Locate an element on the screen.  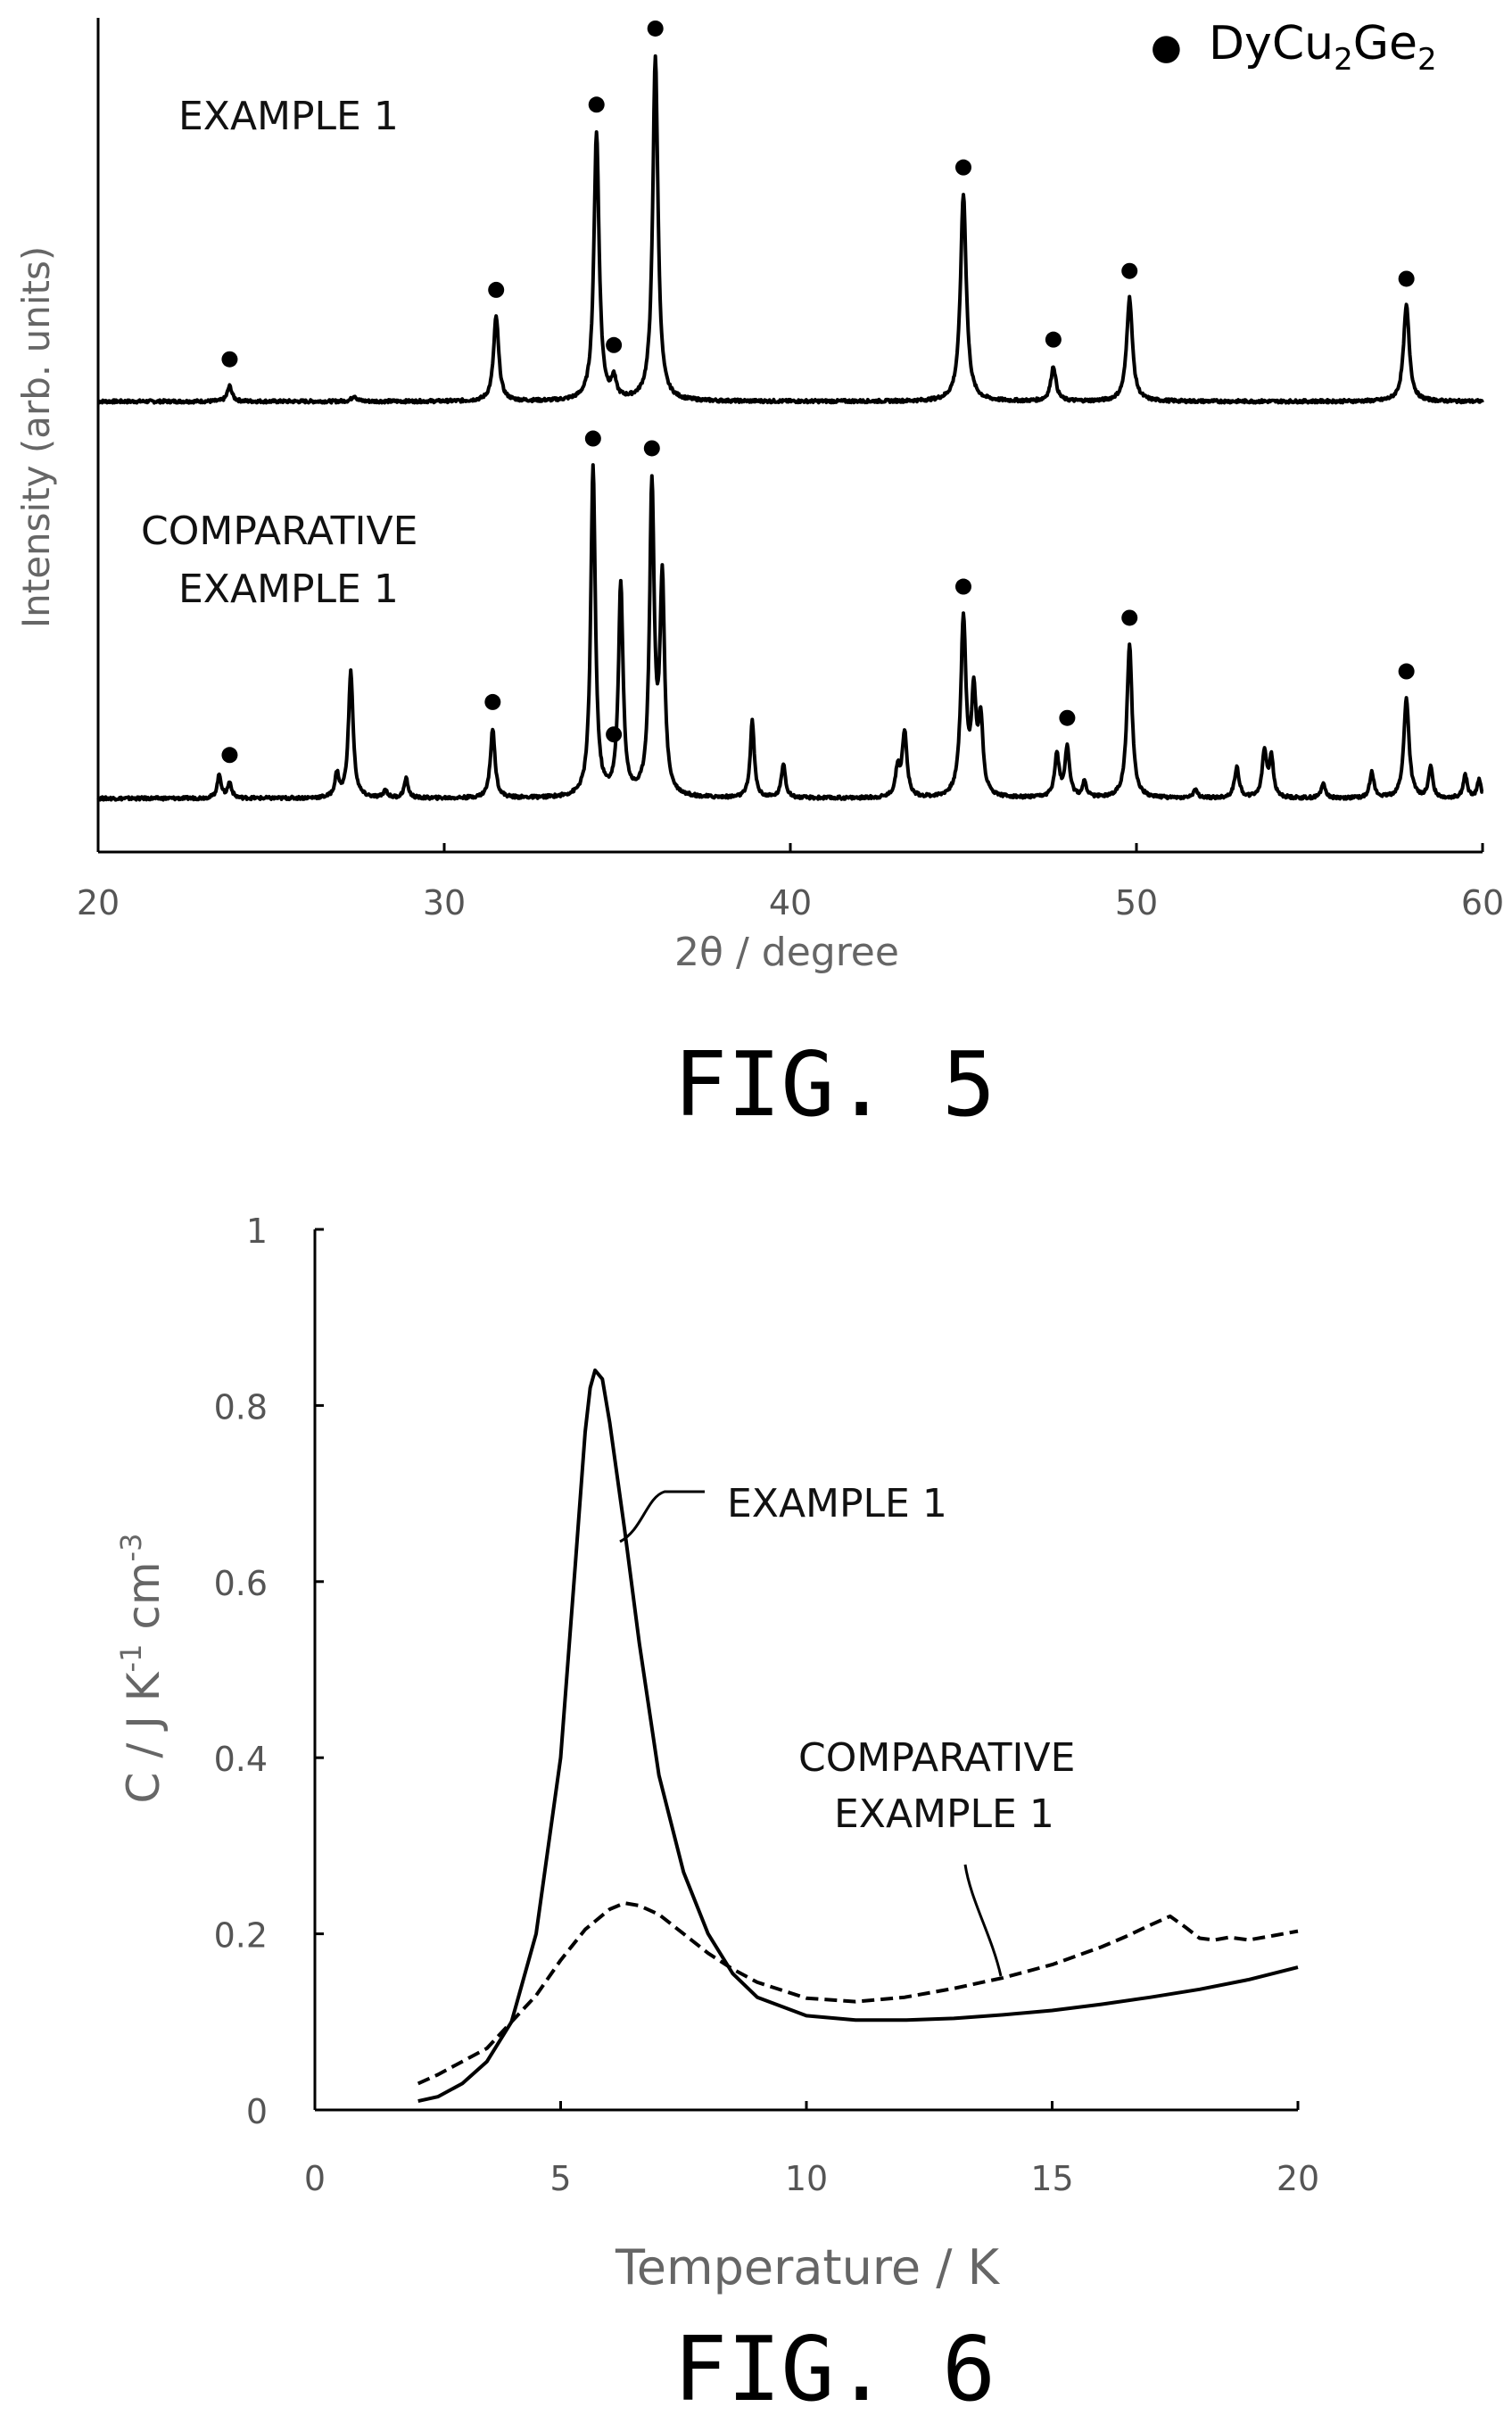
fig6-y-tick-label: 0.2 is located at coordinates (241, 1936).